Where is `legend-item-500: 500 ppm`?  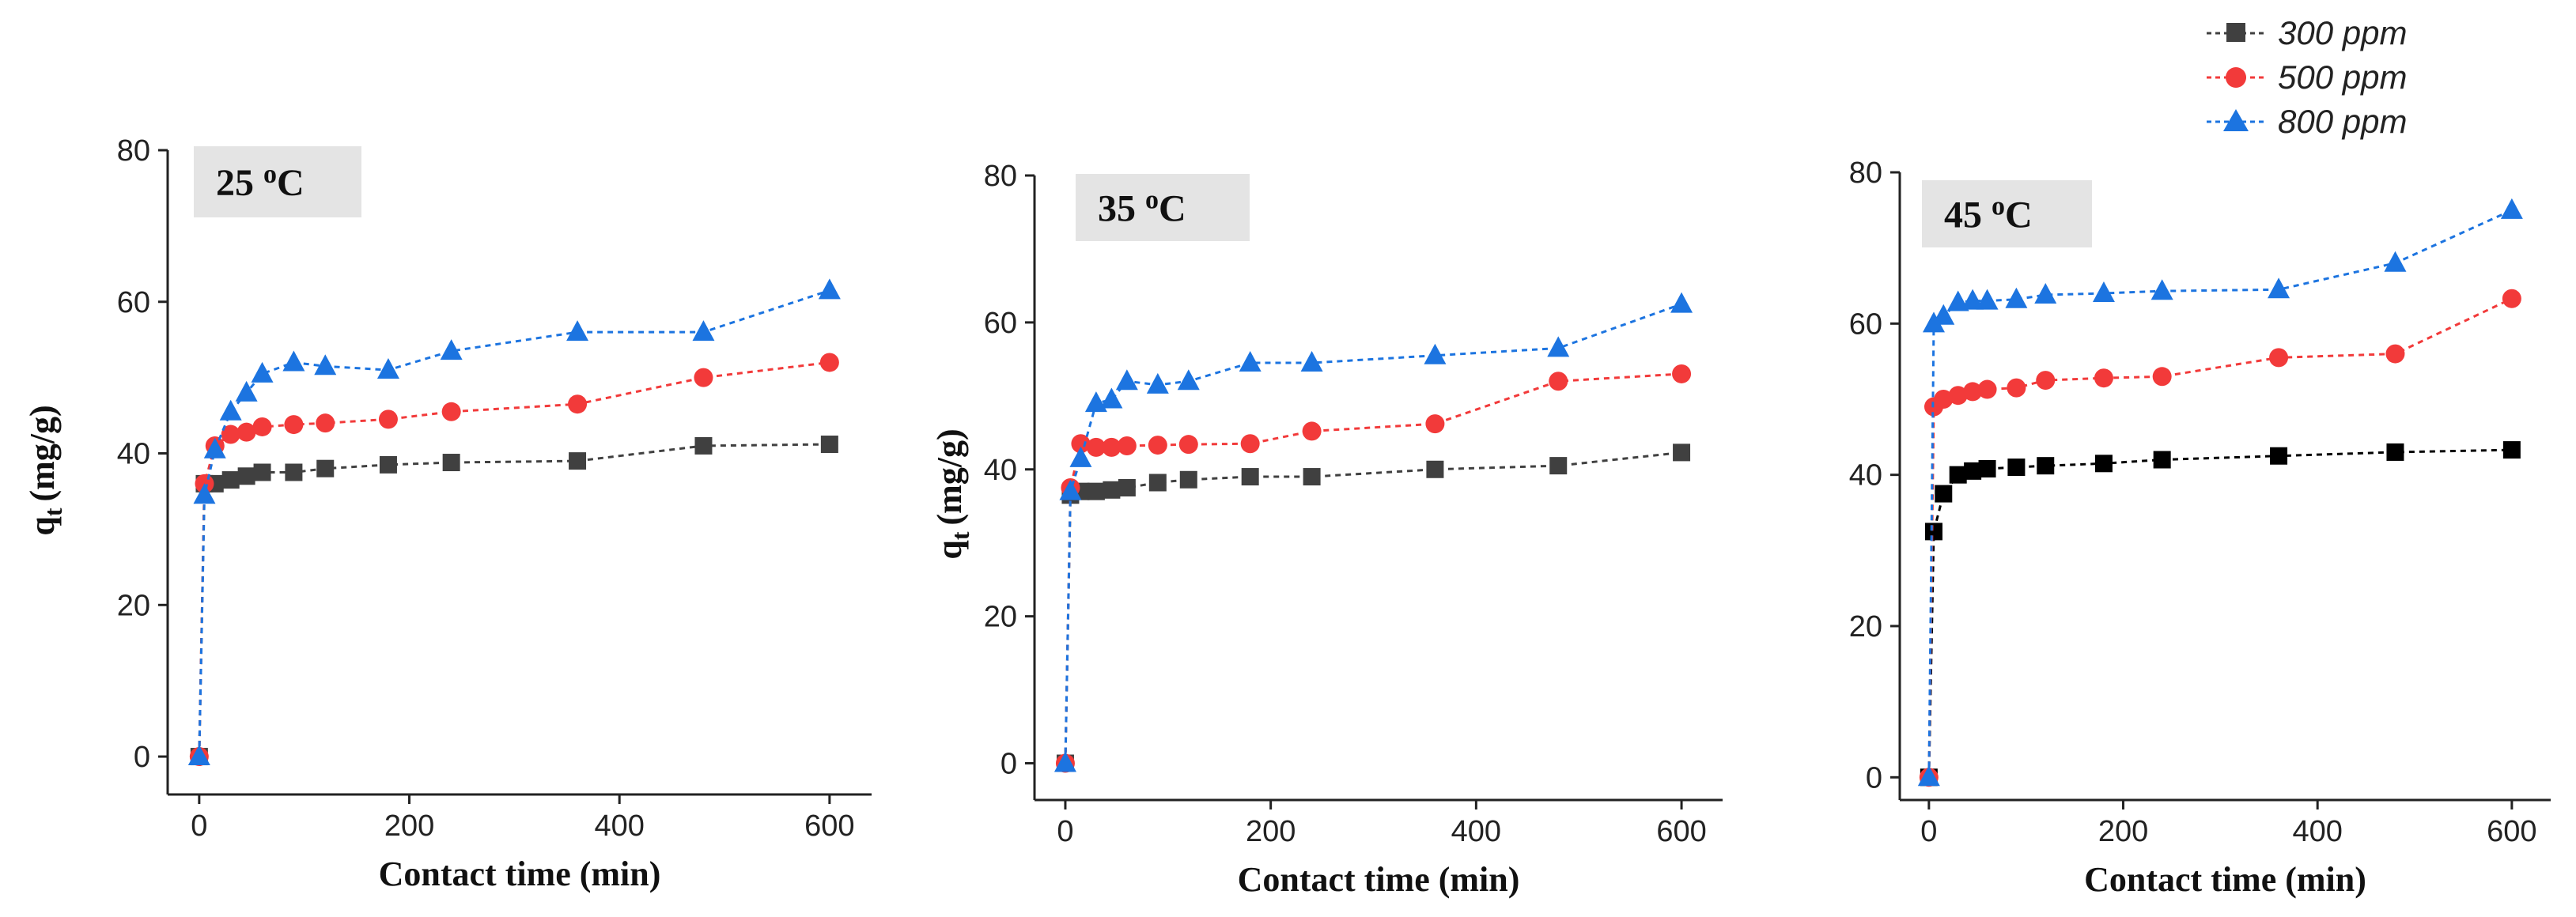
legend-item-500: 500 ppm is located at coordinates (2307, 77).